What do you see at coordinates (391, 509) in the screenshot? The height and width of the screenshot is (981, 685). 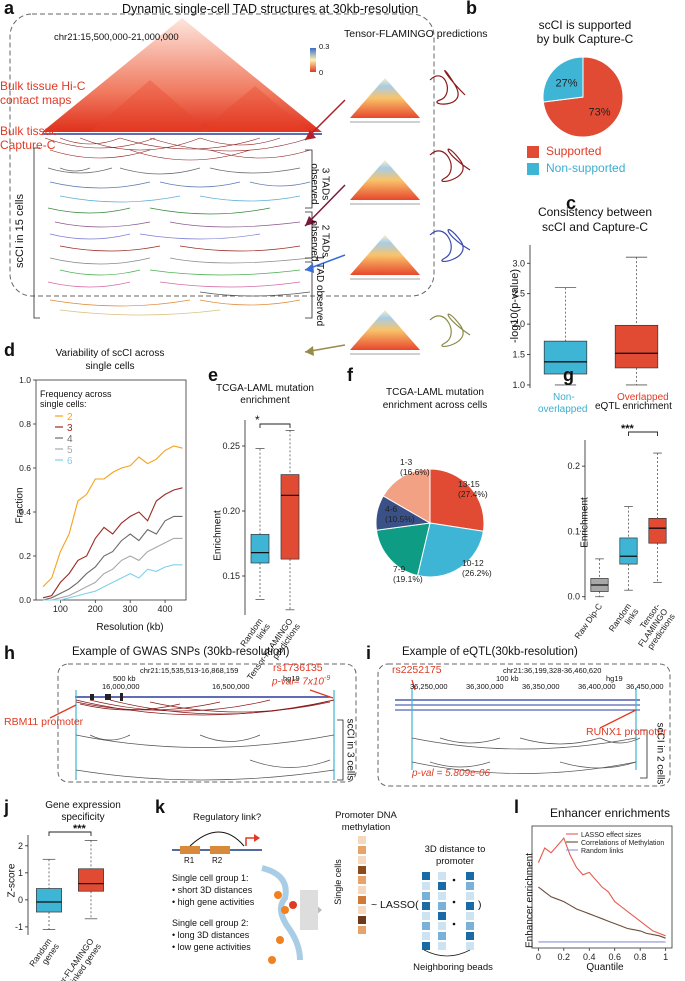 I see `panel-f-slice-label: 4-6` at bounding box center [391, 509].